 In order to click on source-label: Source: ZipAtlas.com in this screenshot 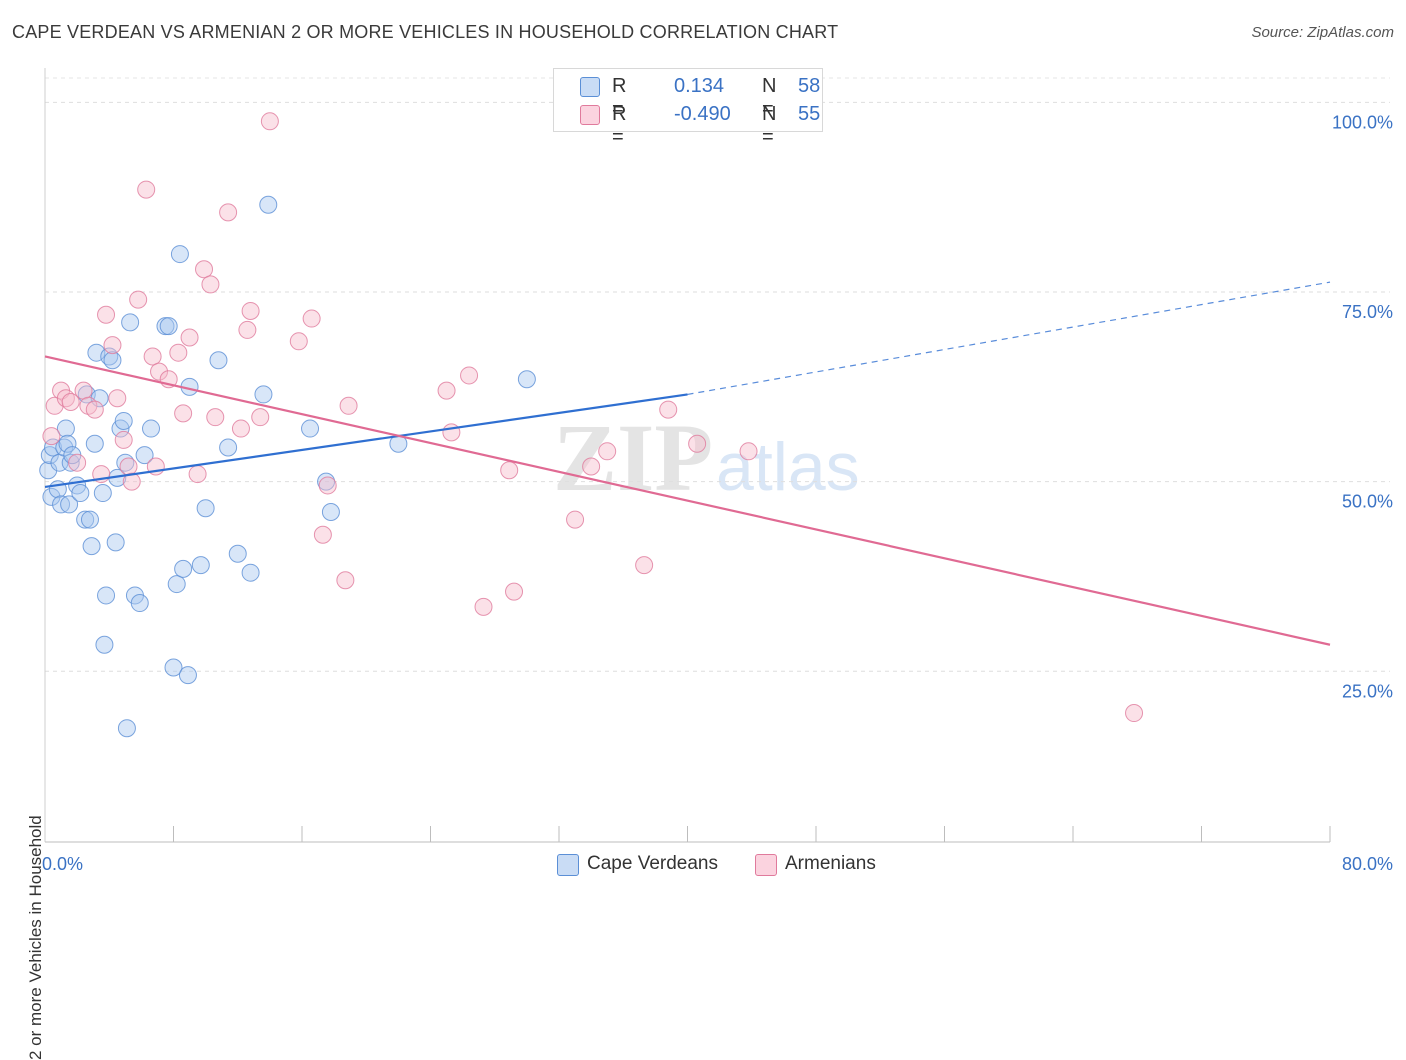, I will do `click(1322, 32)`.